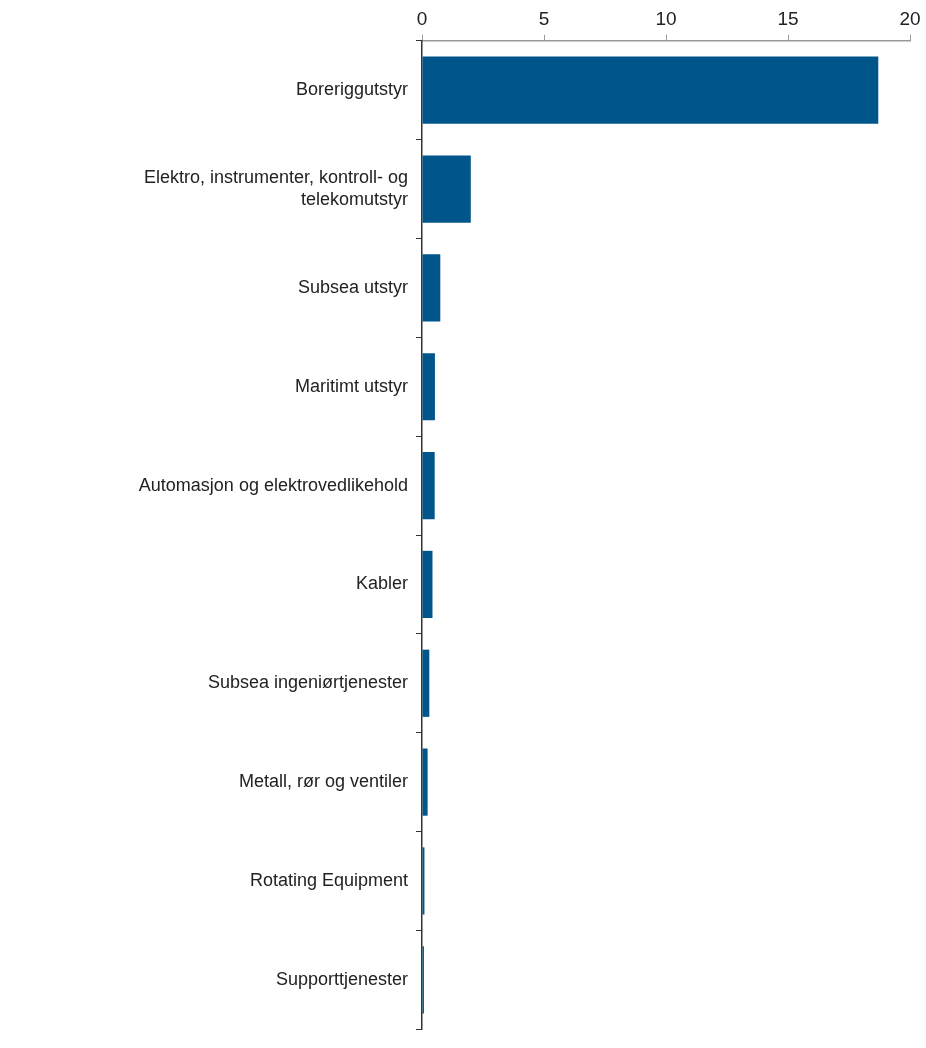 This screenshot has height=1048, width=926. Describe the element at coordinates (273, 484) in the screenshot. I see `y-tick-label: Automasjon og elektrovedlikehold` at that location.